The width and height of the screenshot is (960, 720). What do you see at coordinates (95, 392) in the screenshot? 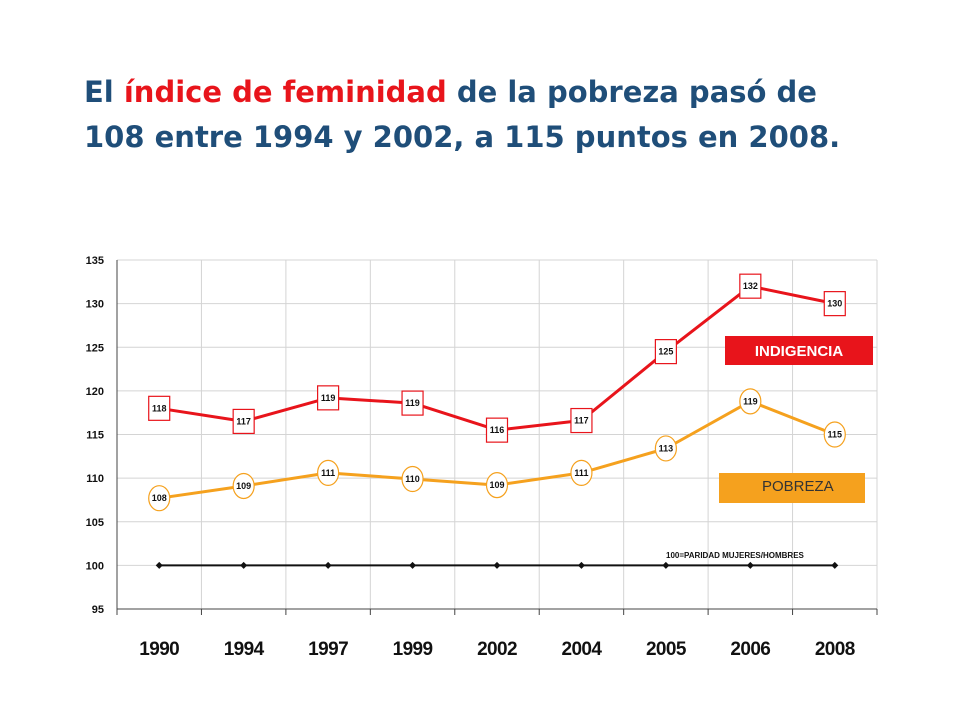
I see `y-tick-120: 120` at bounding box center [95, 392].